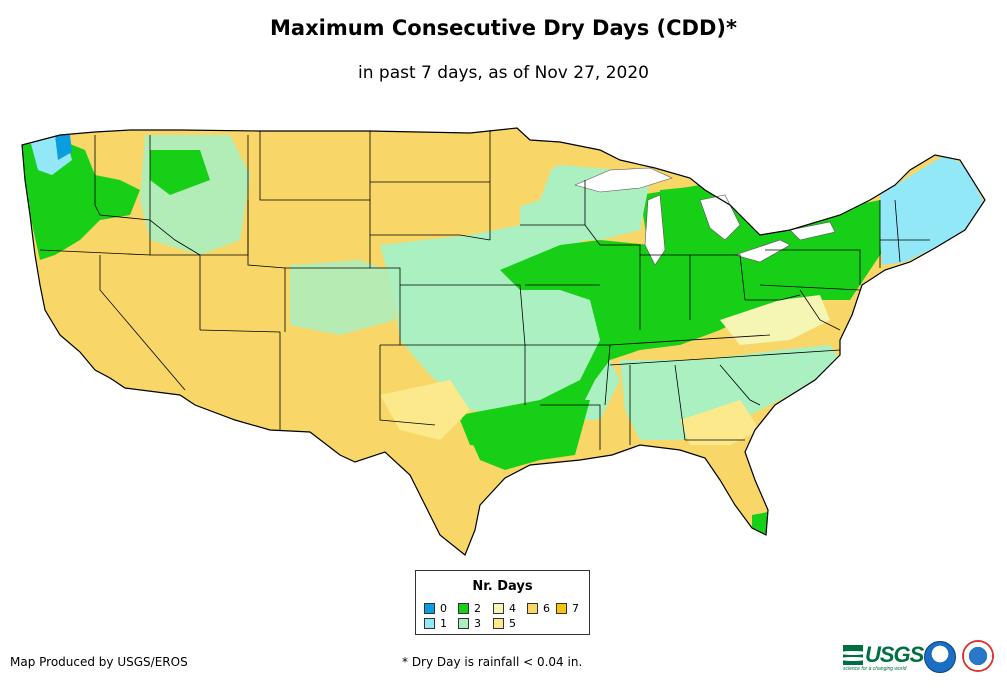 Image resolution: width=1007 pixels, height=691 pixels. I want to click on region-puget-core, so click(63, 147).